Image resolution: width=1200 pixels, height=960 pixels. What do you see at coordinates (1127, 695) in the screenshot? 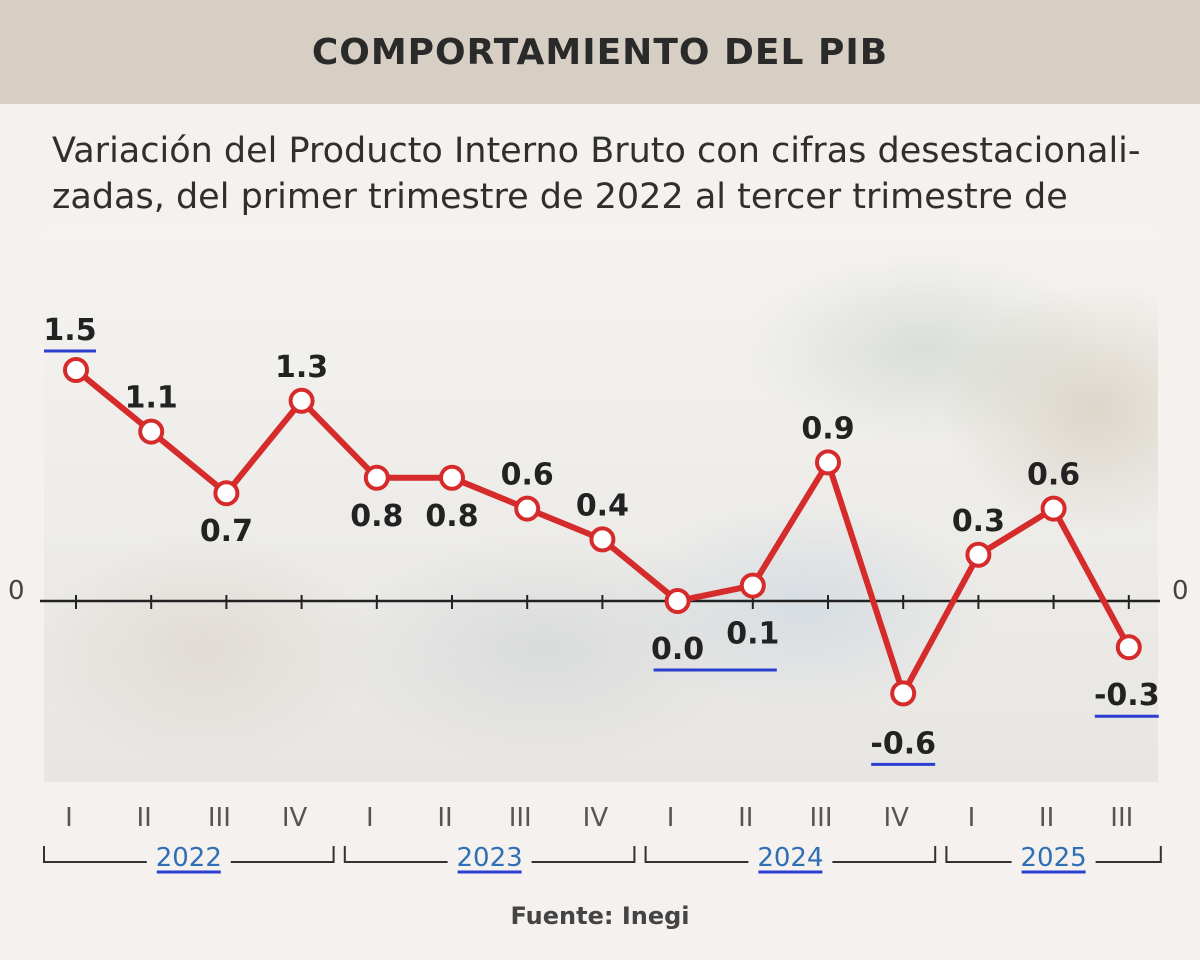
I see `data-label: -0.3` at bounding box center [1127, 695].